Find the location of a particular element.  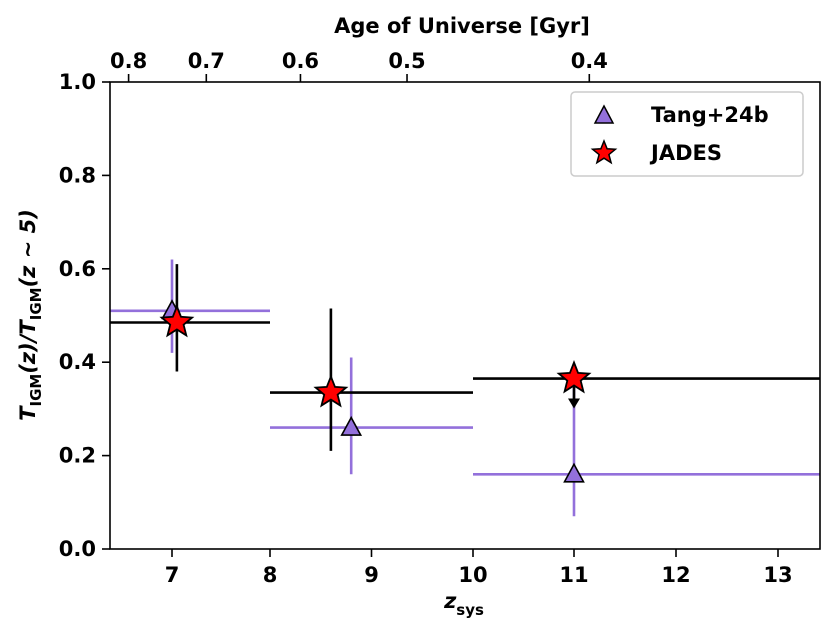

x-tick-label: 12 is located at coordinates (675, 575).